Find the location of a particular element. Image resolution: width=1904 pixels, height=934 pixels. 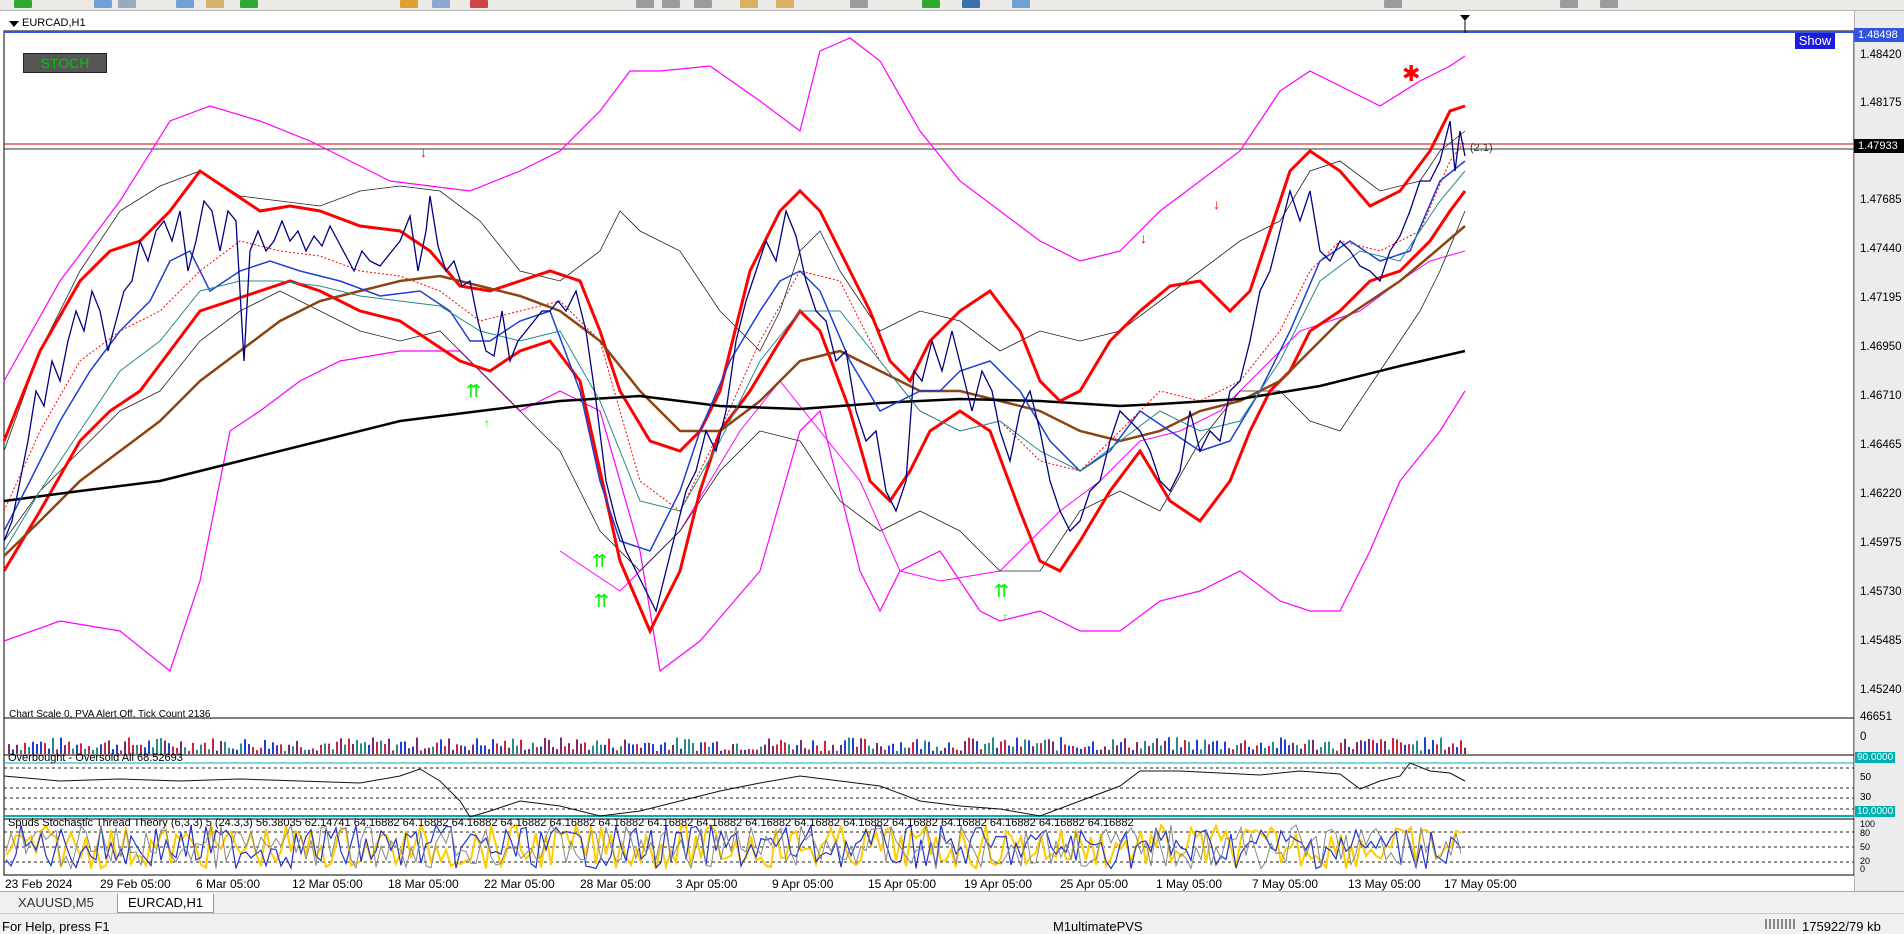

tab-eurcad: EURCAD,H1 is located at coordinates (166, 903).